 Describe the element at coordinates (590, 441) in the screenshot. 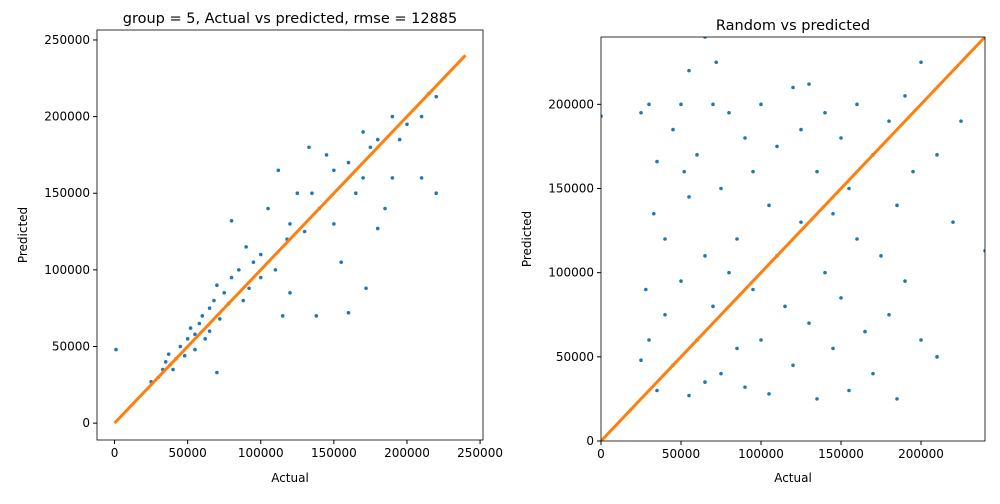

I see `y-tick-label: 0` at that location.